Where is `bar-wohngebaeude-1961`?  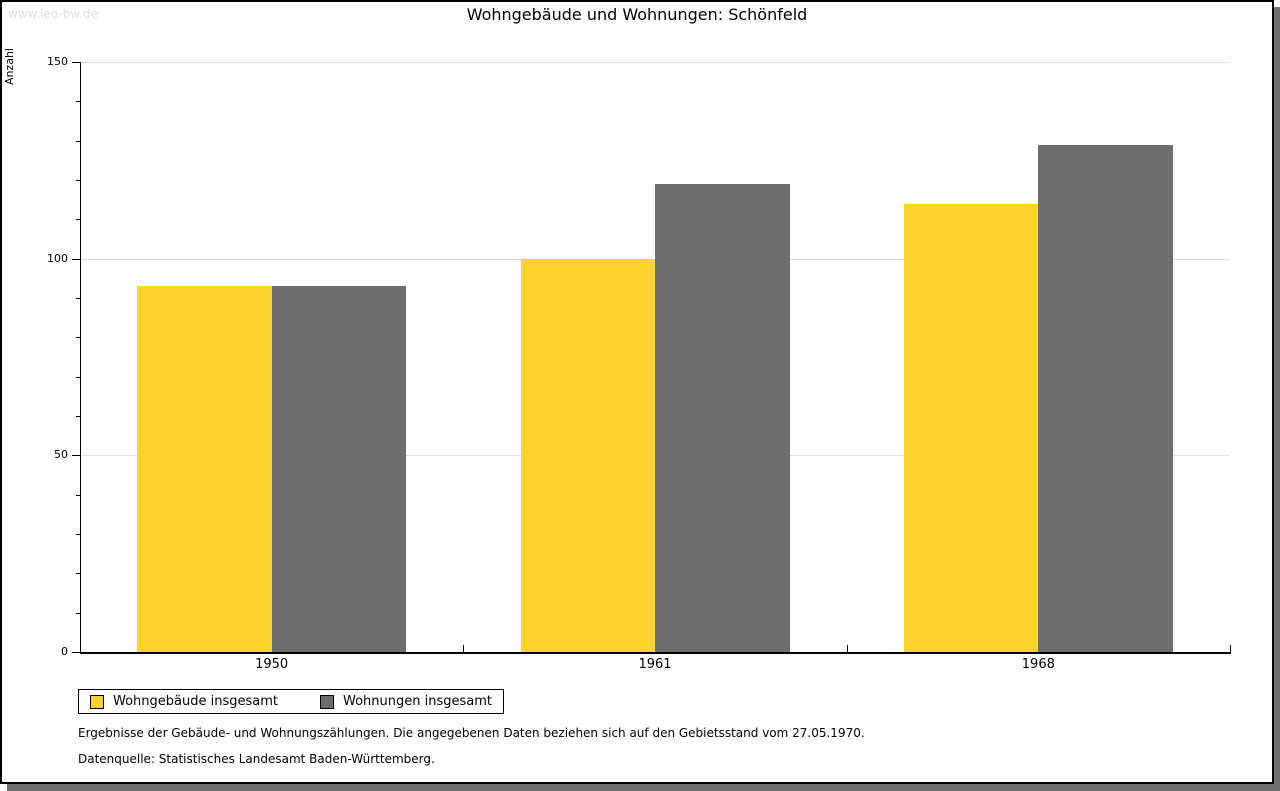 bar-wohngebaeude-1961 is located at coordinates (587, 455).